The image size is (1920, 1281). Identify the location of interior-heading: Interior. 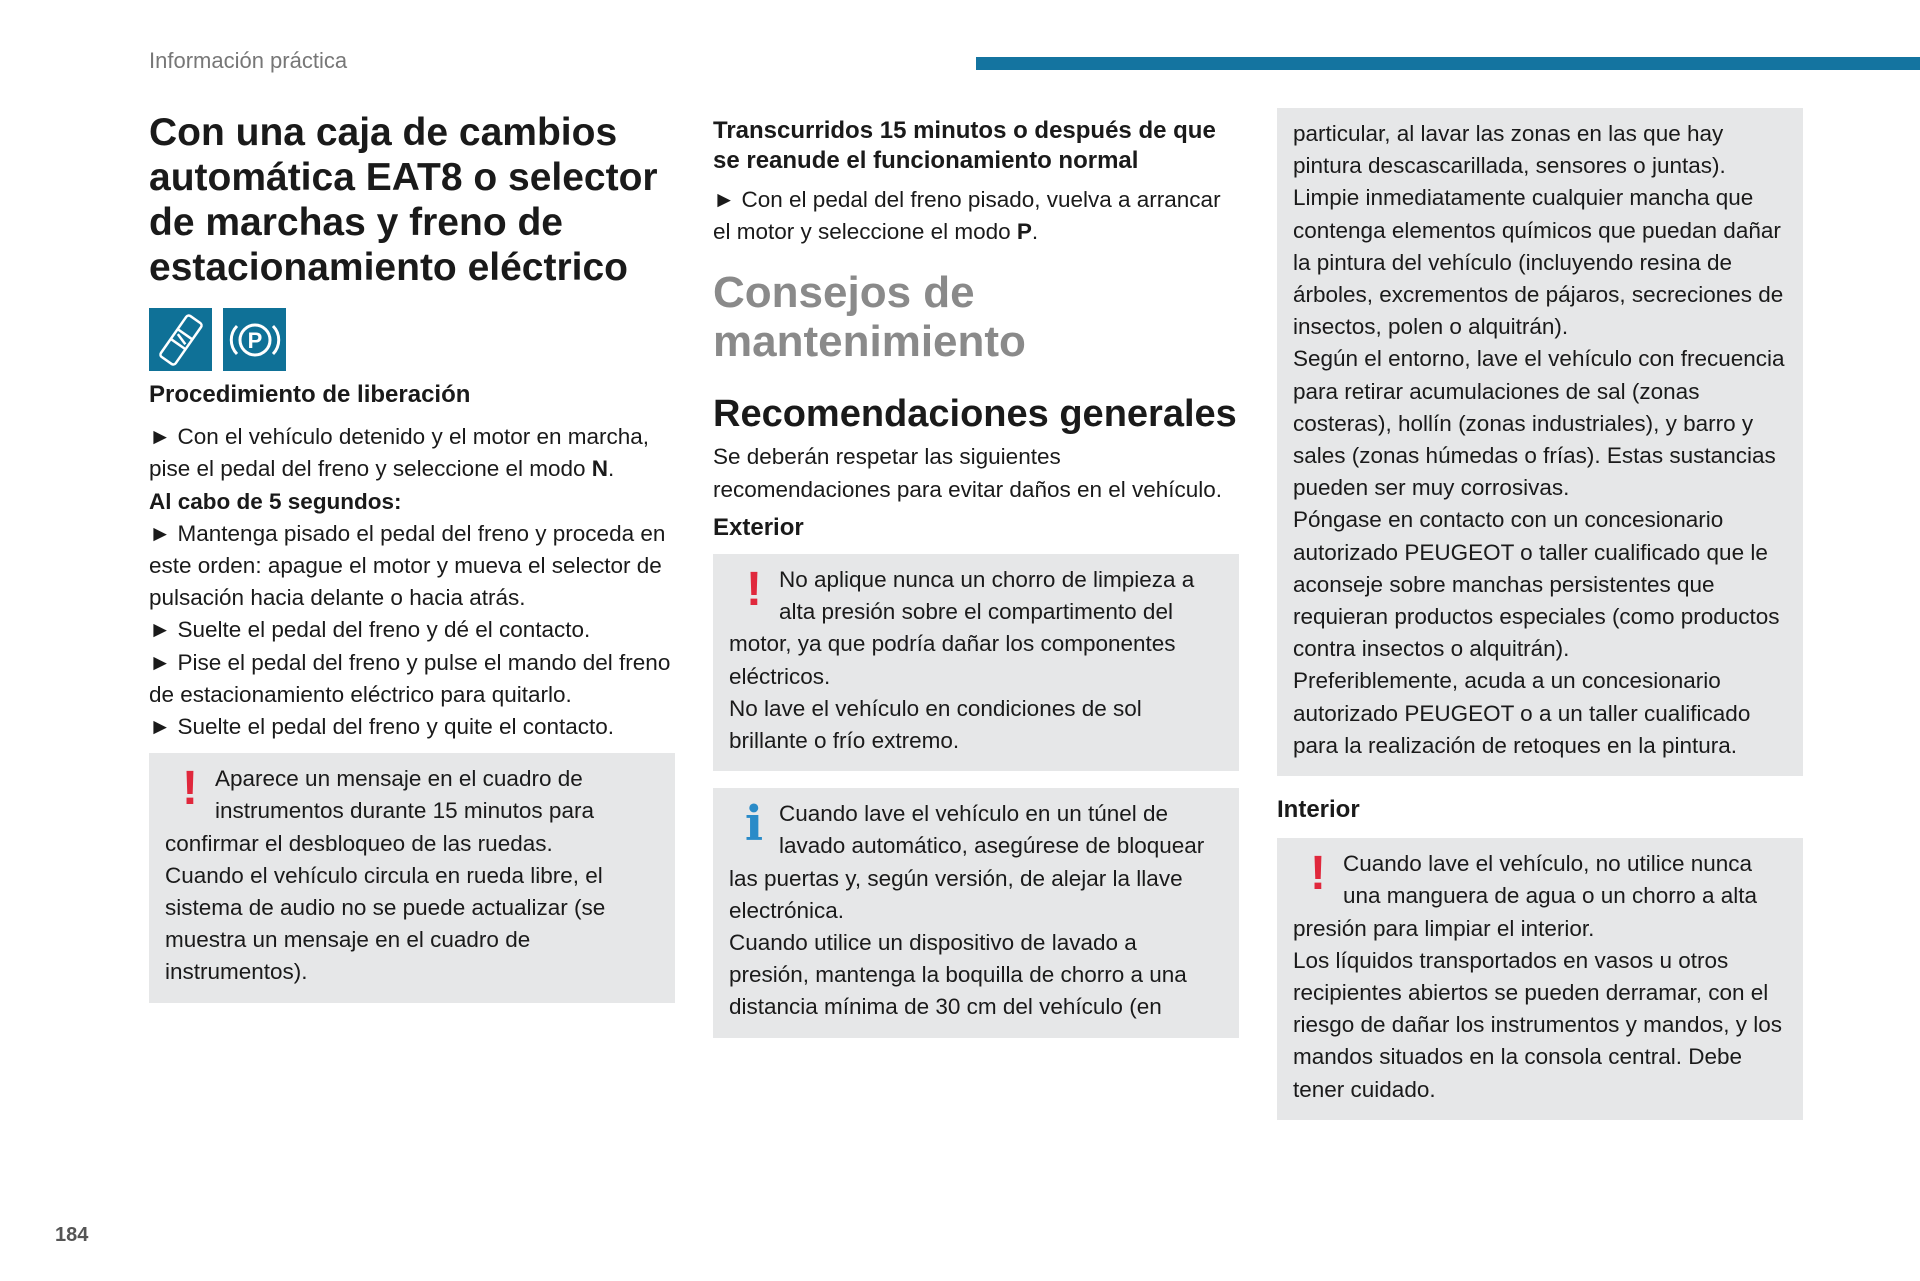
(1318, 810).